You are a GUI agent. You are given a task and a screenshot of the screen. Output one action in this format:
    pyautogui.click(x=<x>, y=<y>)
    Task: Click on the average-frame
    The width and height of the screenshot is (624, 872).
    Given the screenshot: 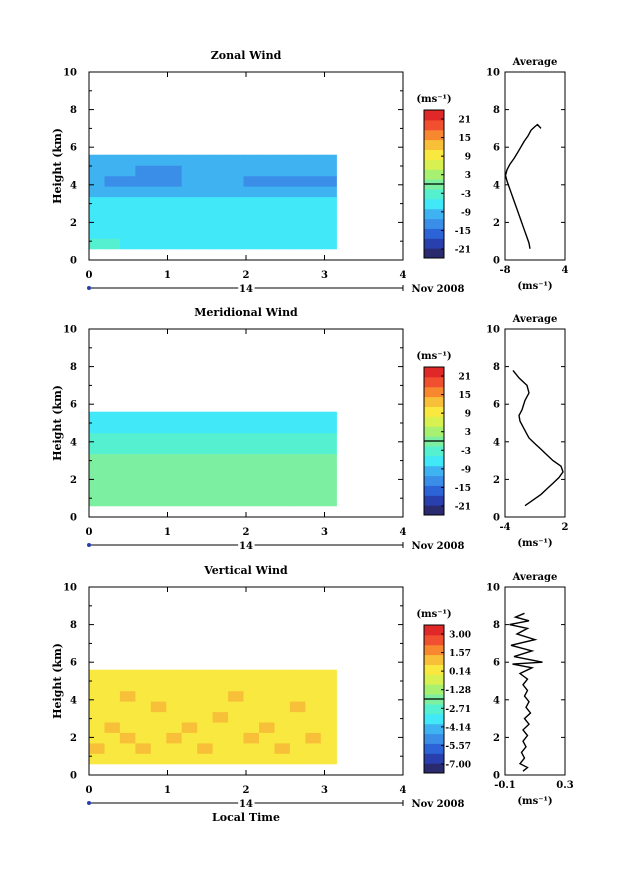 What is the action you would take?
    pyautogui.click(x=535, y=681)
    